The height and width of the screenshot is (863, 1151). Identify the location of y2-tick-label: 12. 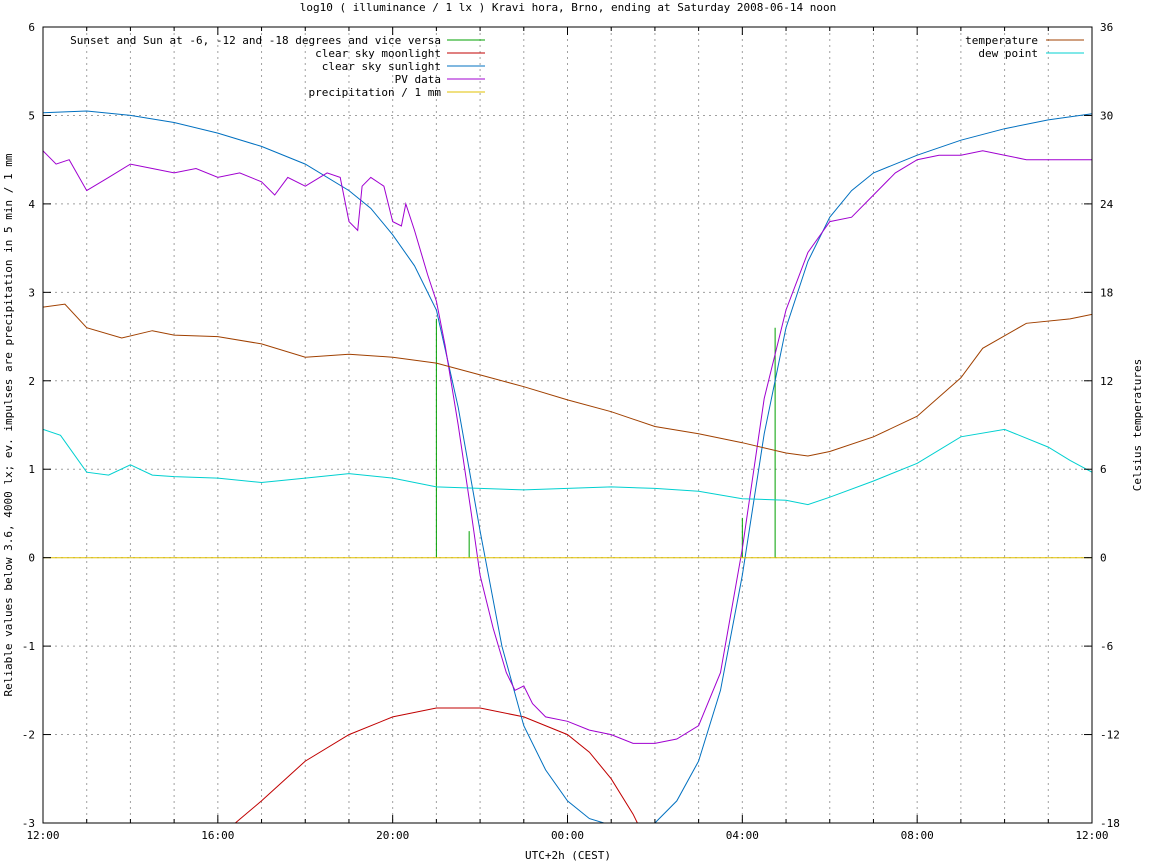
(1106, 381).